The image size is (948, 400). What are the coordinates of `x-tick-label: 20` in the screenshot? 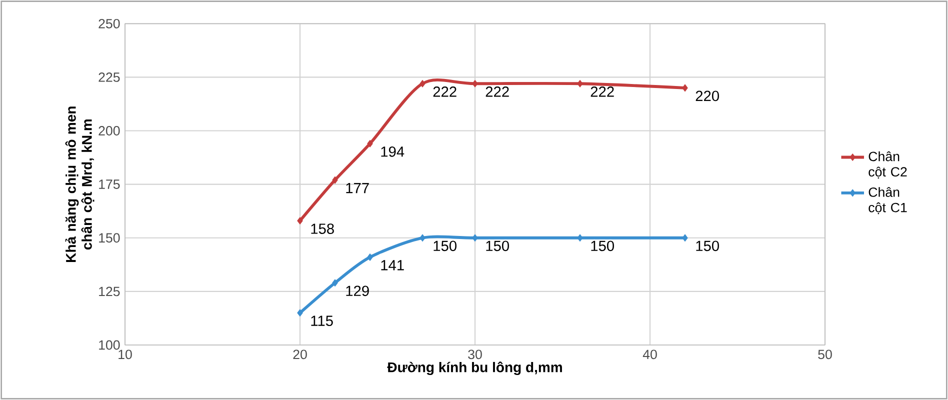 It's located at (300, 355).